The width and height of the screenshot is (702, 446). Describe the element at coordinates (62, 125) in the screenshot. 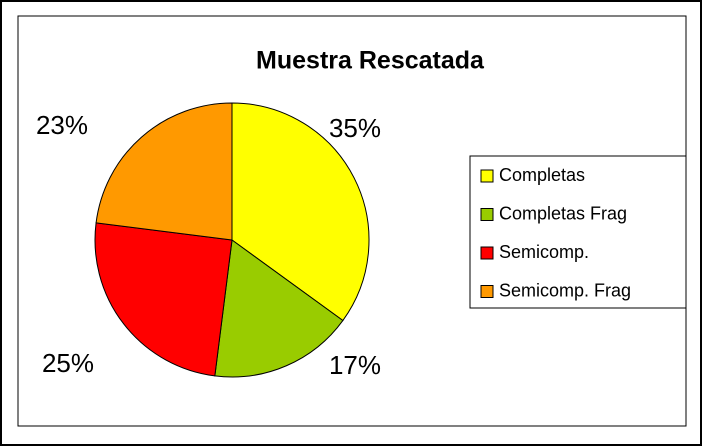

I see `data-label: 23%` at that location.